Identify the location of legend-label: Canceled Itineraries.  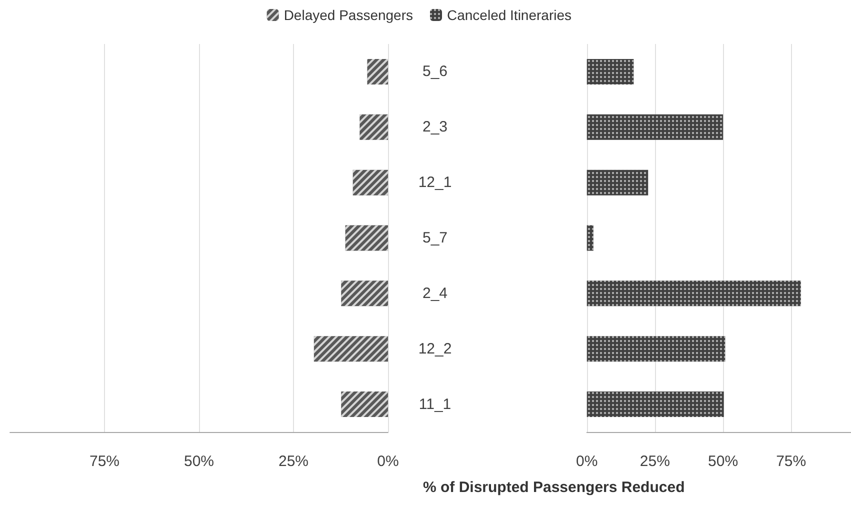
(509, 15).